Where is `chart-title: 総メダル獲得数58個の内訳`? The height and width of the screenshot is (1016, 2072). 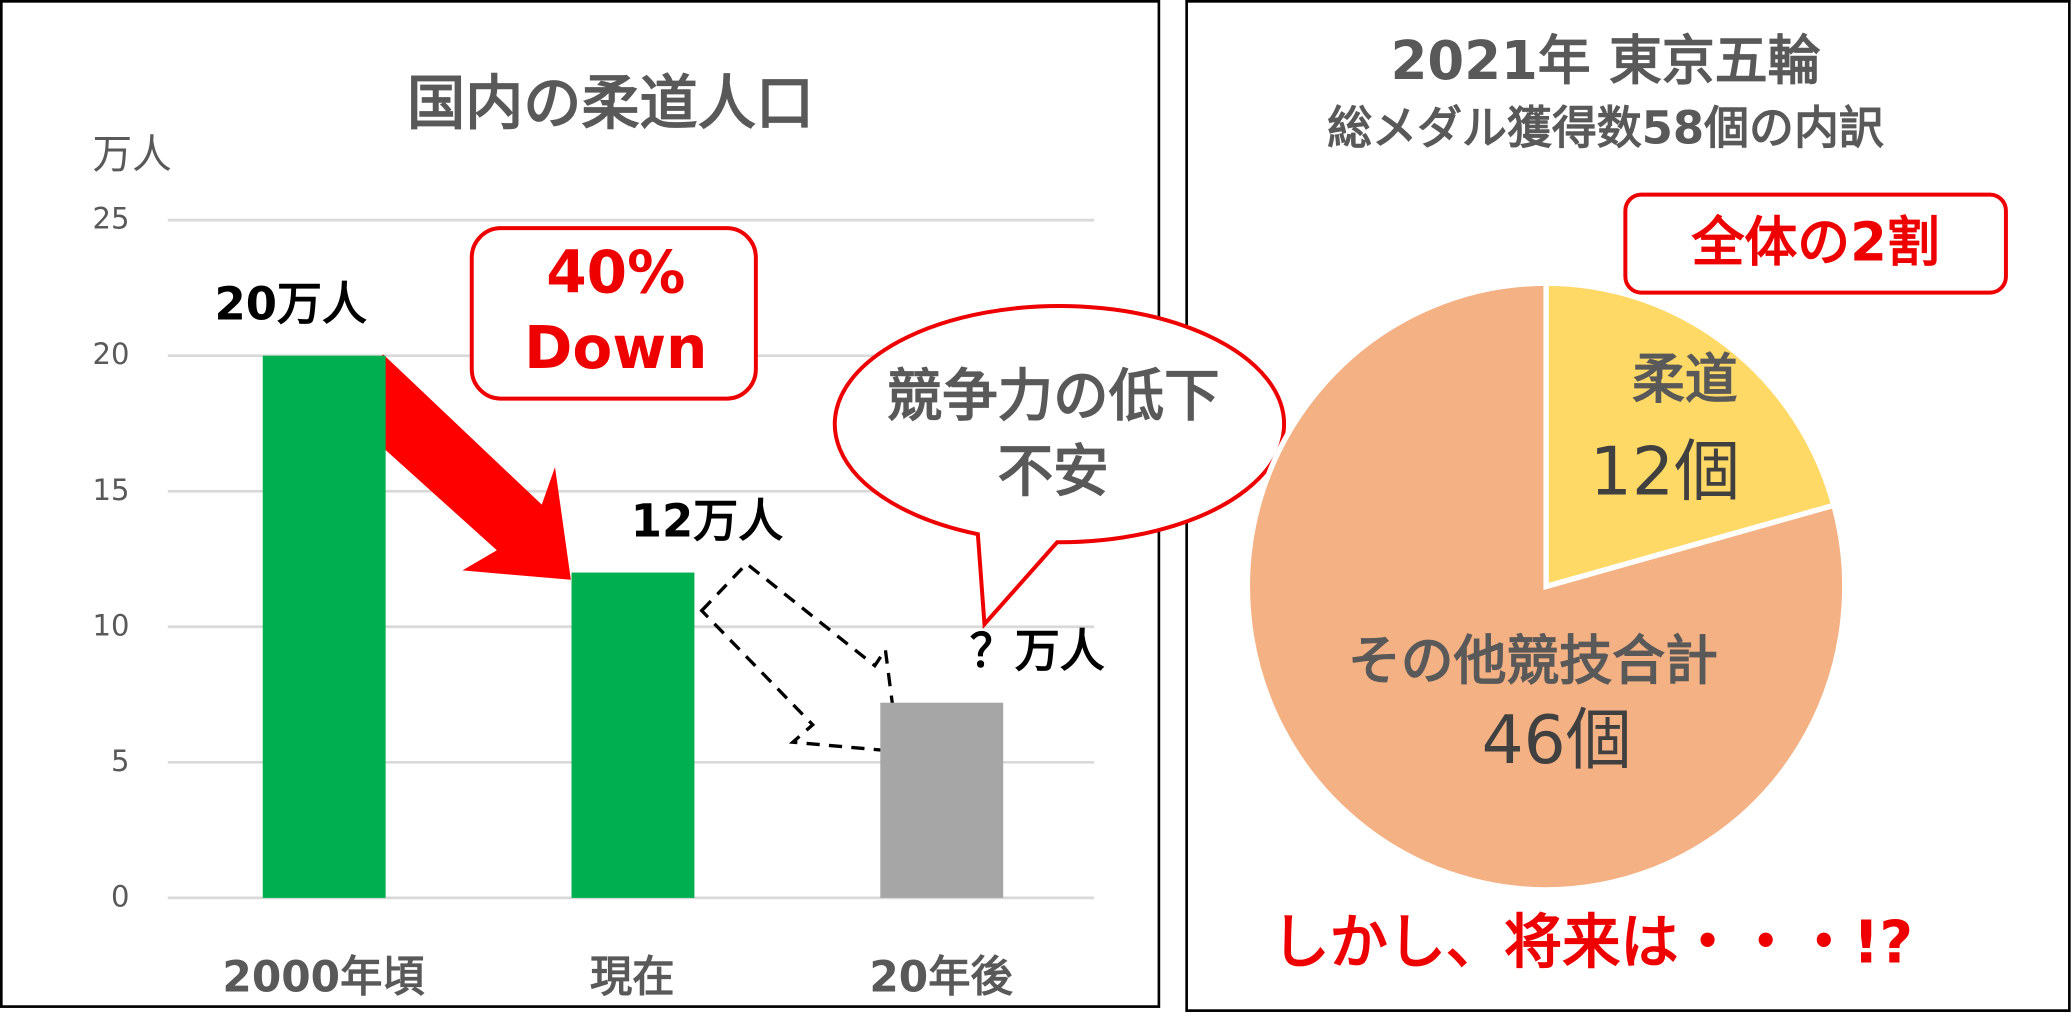 chart-title: 総メダル獲得数58個の内訳 is located at coordinates (1605, 127).